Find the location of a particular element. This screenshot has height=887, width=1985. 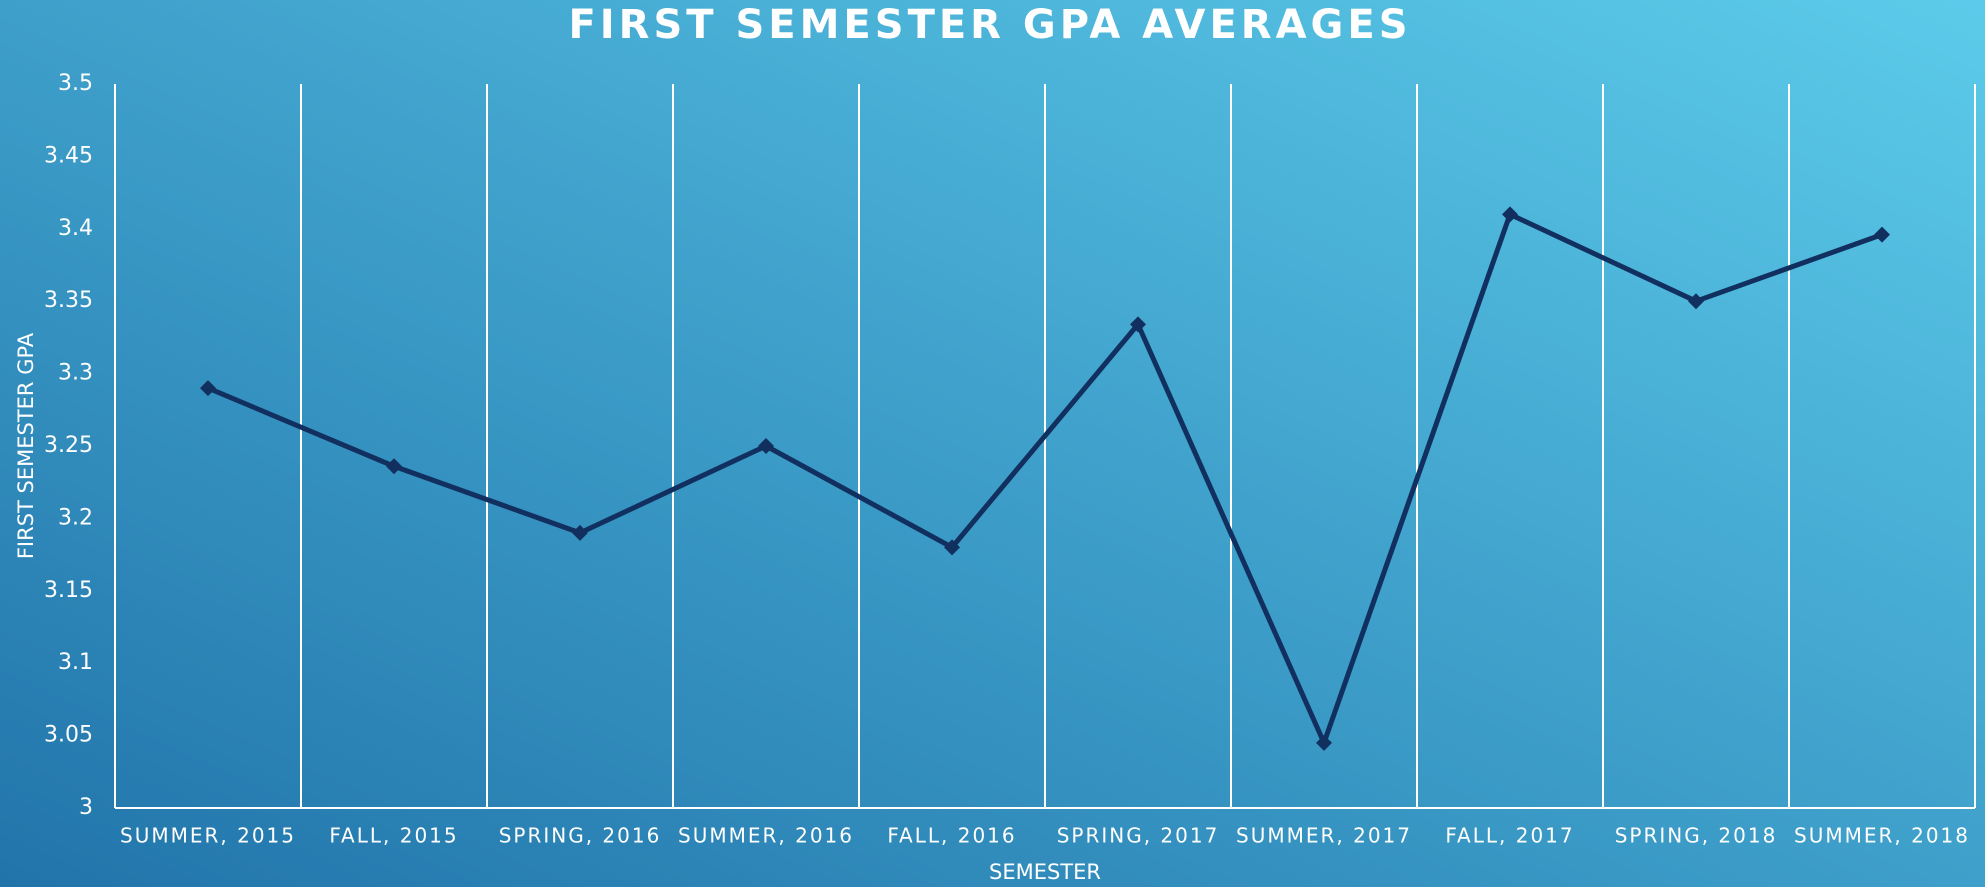

x-tick-label: FALL, 2015 is located at coordinates (393, 836).